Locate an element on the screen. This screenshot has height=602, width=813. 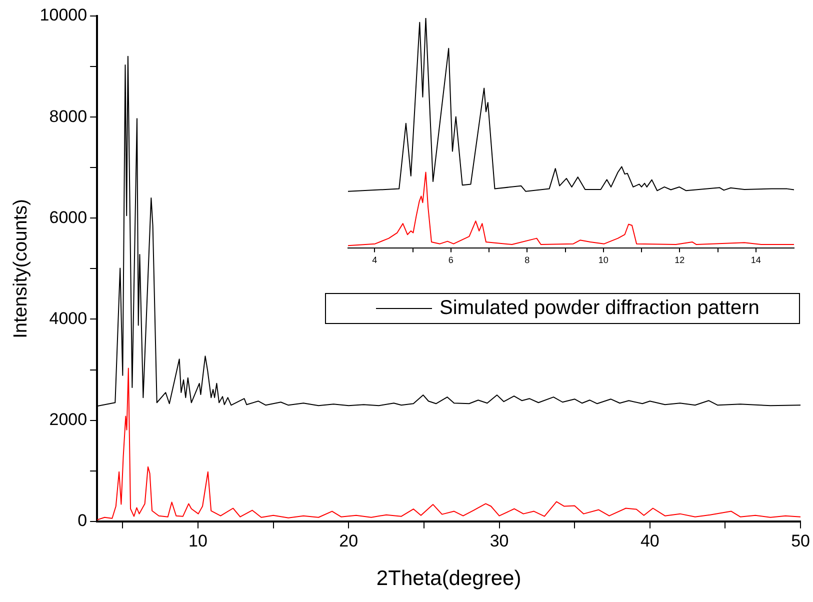
x-tick-label: 50 is located at coordinates (800, 540).